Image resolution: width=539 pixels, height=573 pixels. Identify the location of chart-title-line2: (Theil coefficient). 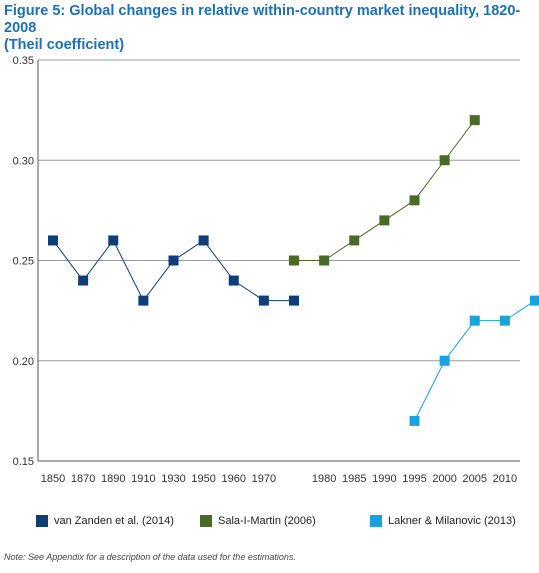
(64, 45).